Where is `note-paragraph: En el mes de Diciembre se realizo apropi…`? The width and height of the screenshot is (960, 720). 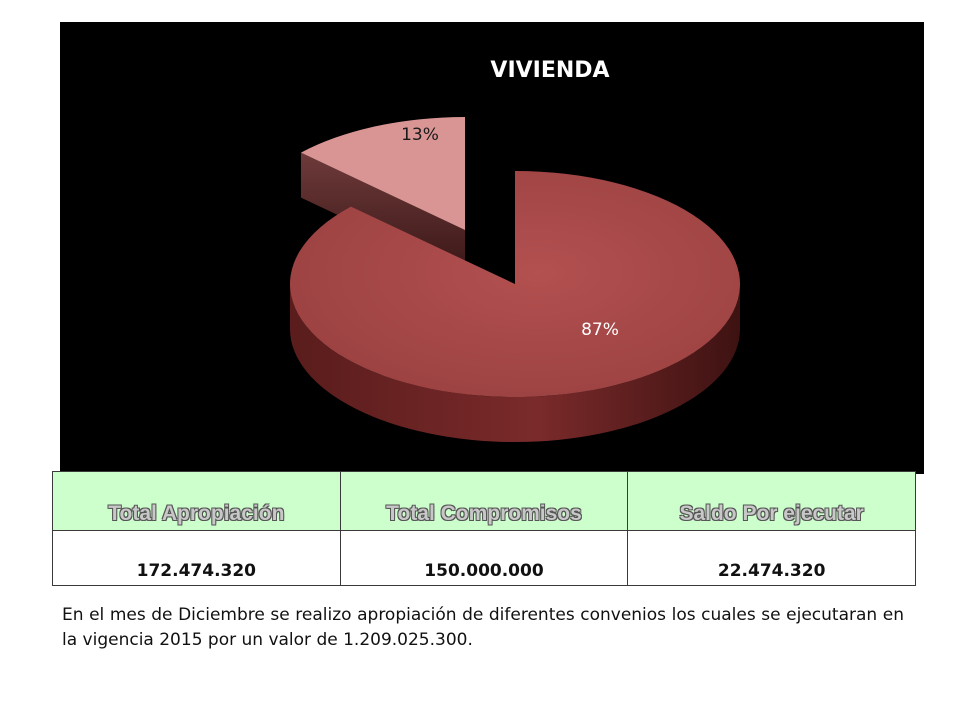 note-paragraph: En el mes de Diciembre se realizo apropi… is located at coordinates (483, 627).